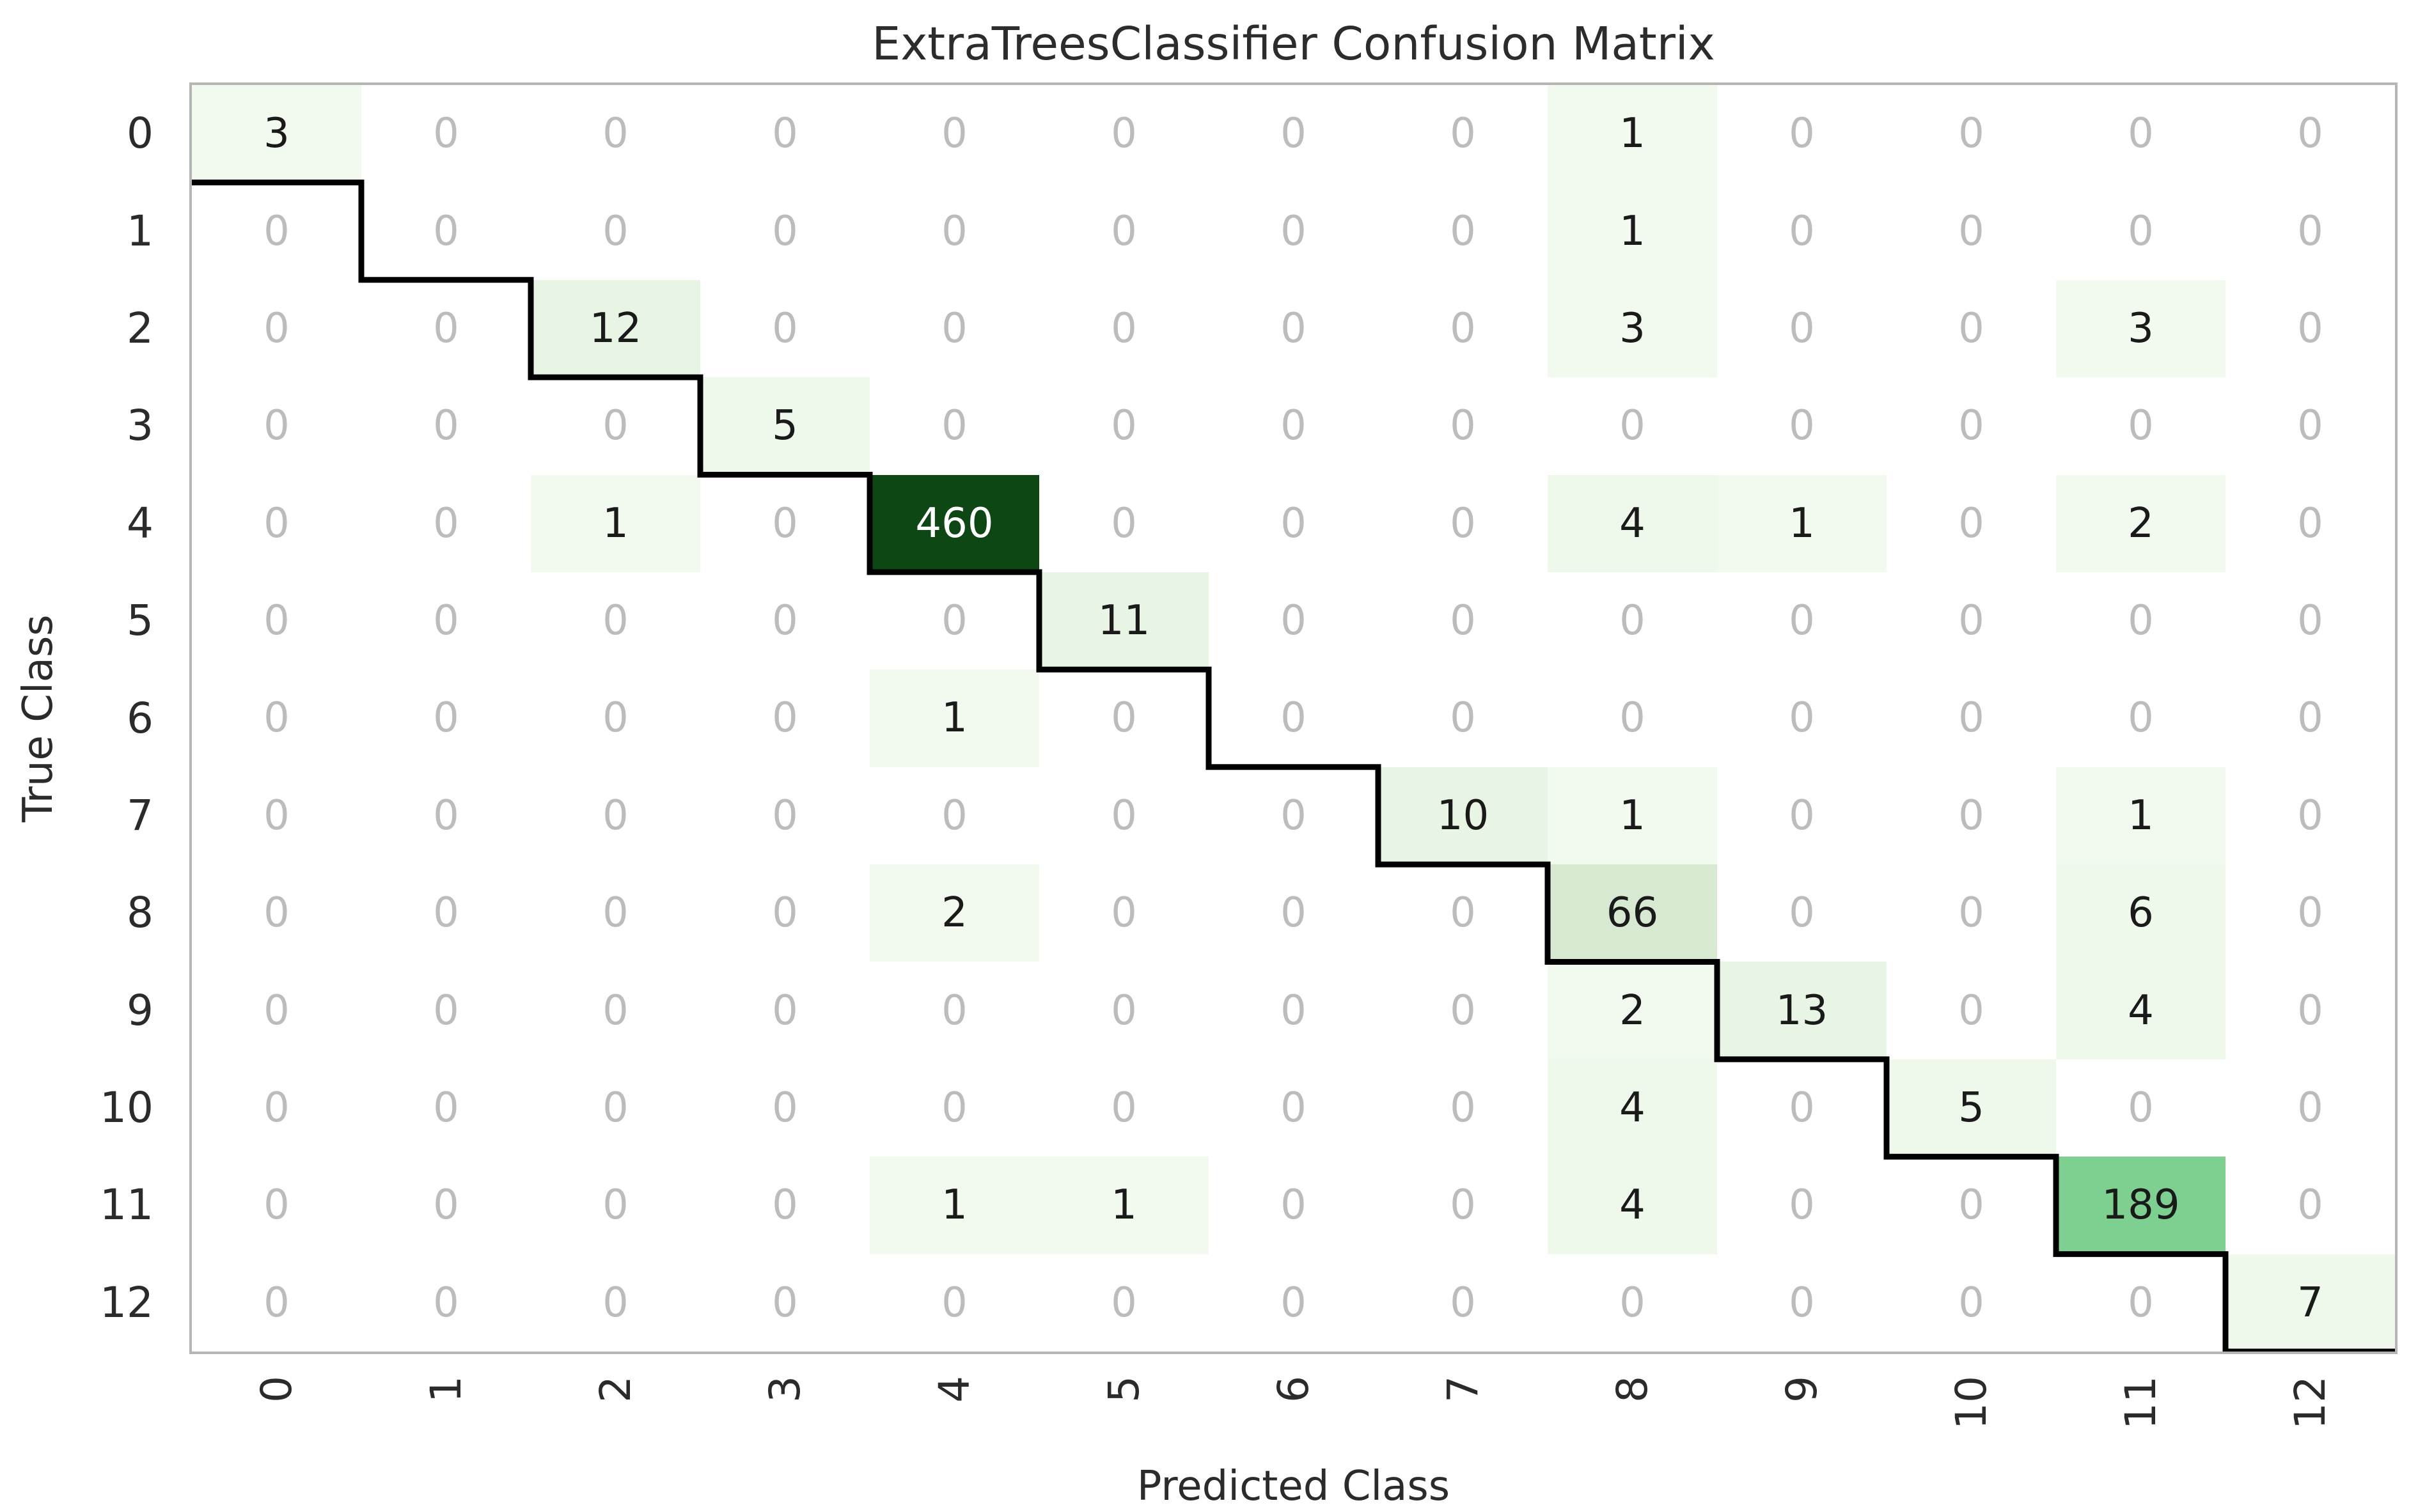 Image resolution: width=2418 pixels, height=1512 pixels. I want to click on matrix-cell-r9-c11: 4, so click(2141, 1010).